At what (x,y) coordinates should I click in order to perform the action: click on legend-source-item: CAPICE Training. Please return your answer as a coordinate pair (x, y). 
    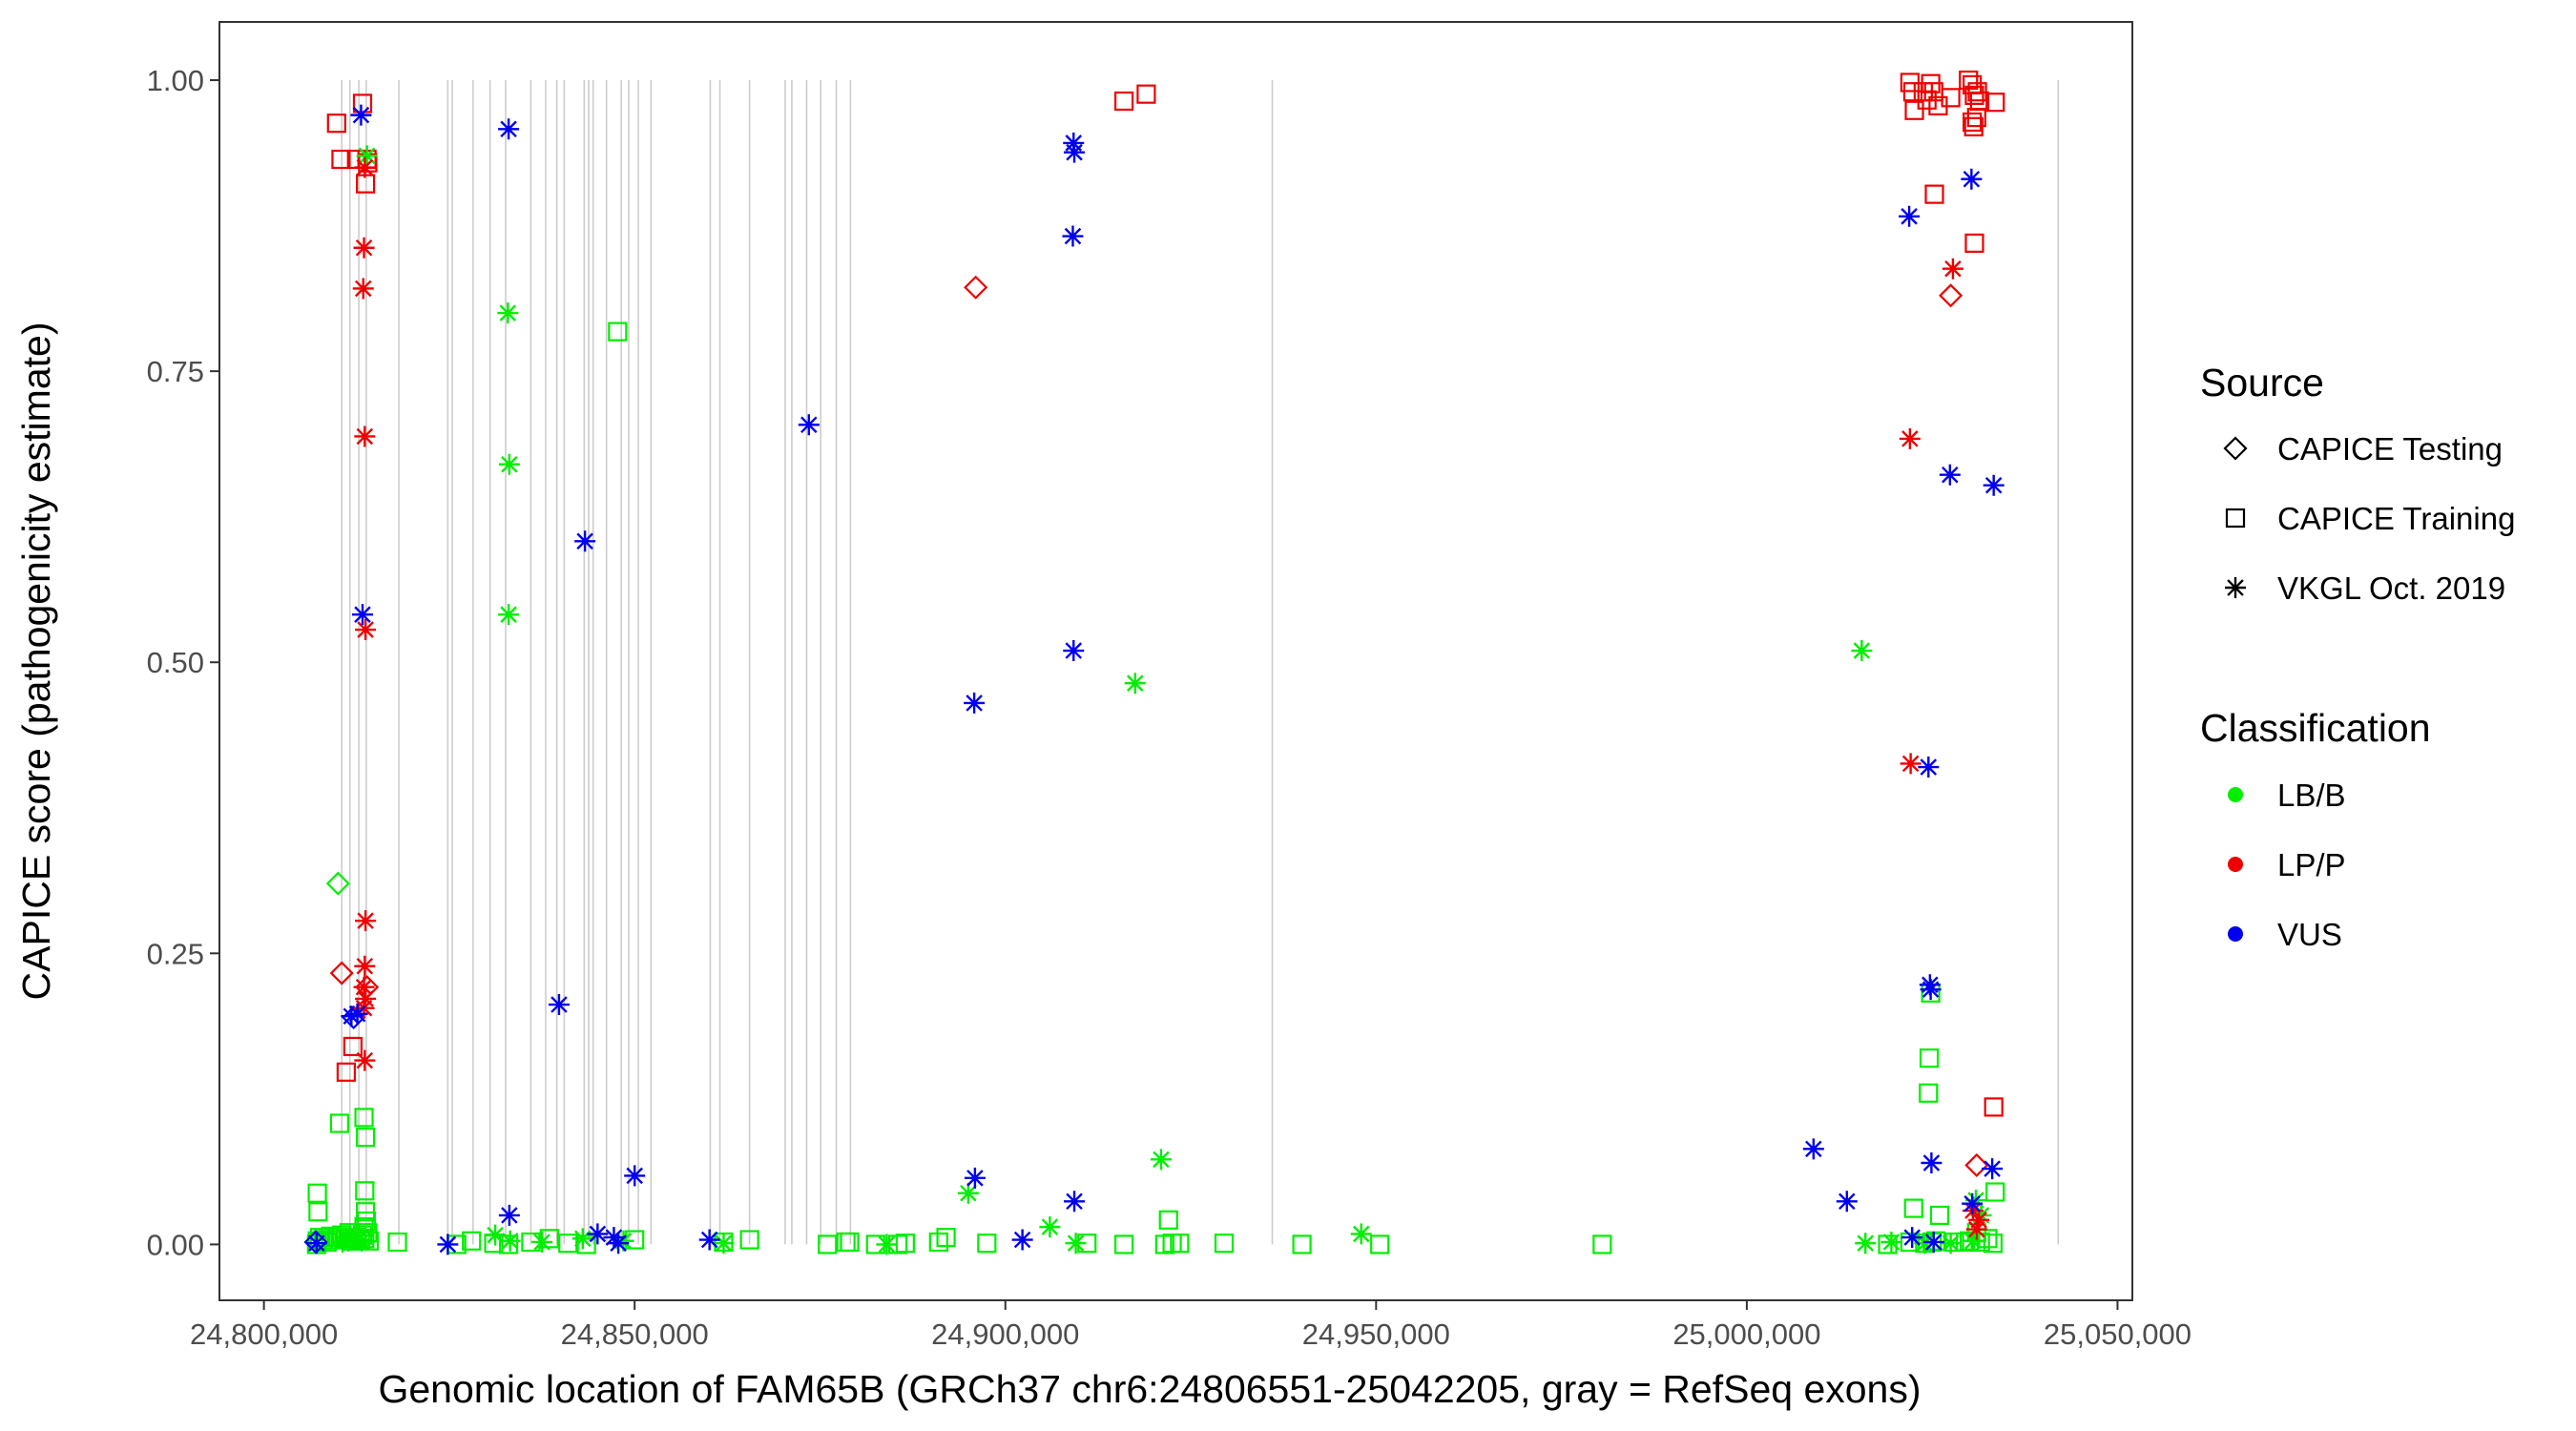
    Looking at the image, I should click on (2370, 518).